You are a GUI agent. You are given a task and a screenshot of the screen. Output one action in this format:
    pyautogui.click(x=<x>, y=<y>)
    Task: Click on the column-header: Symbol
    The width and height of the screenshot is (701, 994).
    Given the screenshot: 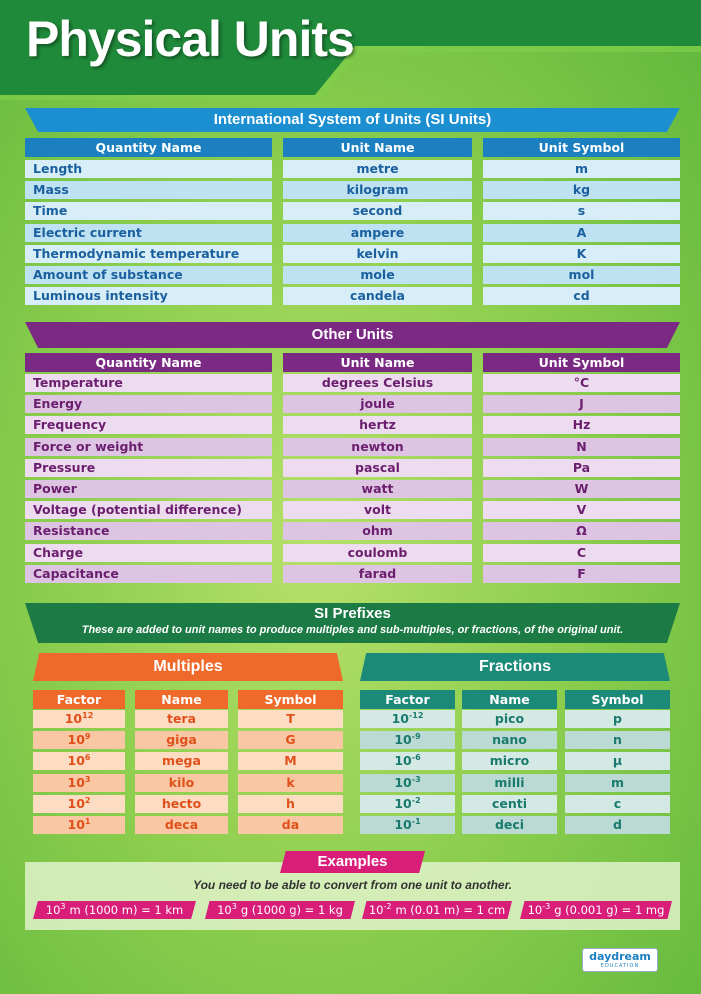 What is the action you would take?
    pyautogui.click(x=290, y=699)
    